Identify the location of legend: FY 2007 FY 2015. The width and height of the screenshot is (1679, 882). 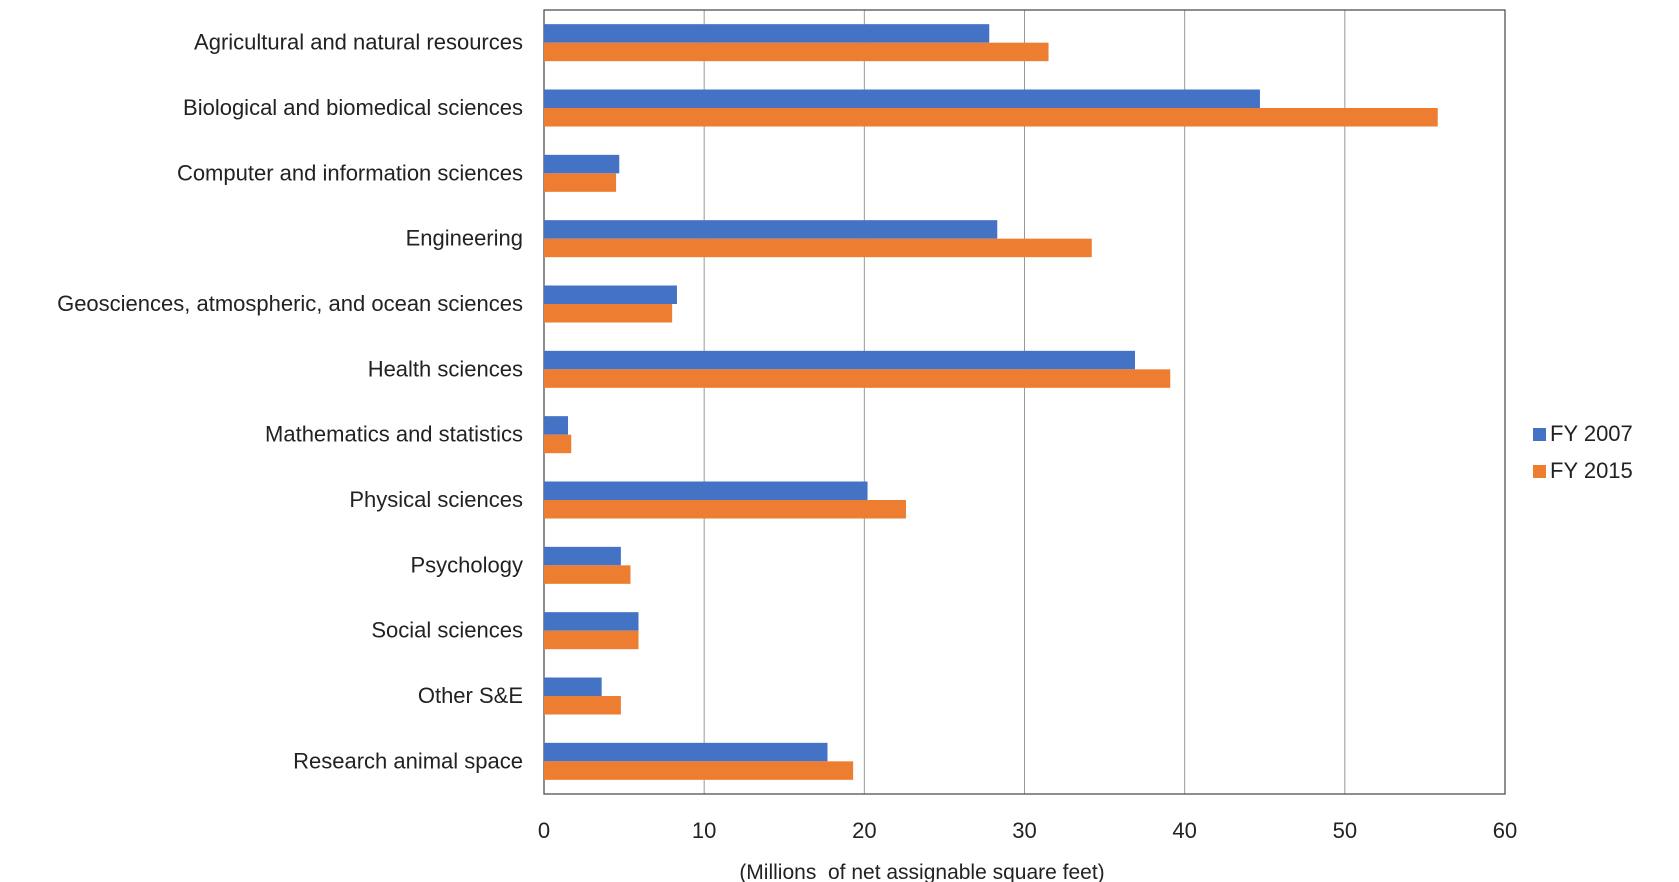
(1583, 452).